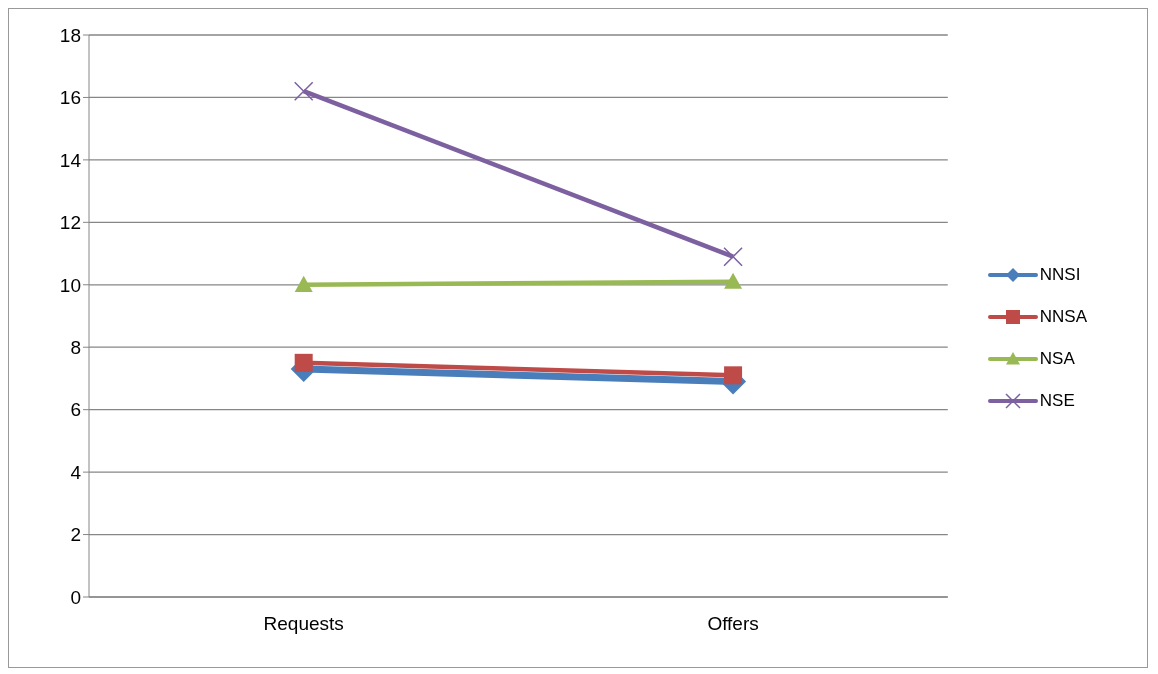 This screenshot has height=674, width=1158. What do you see at coordinates (76, 472) in the screenshot?
I see `y-tick-label: 4` at bounding box center [76, 472].